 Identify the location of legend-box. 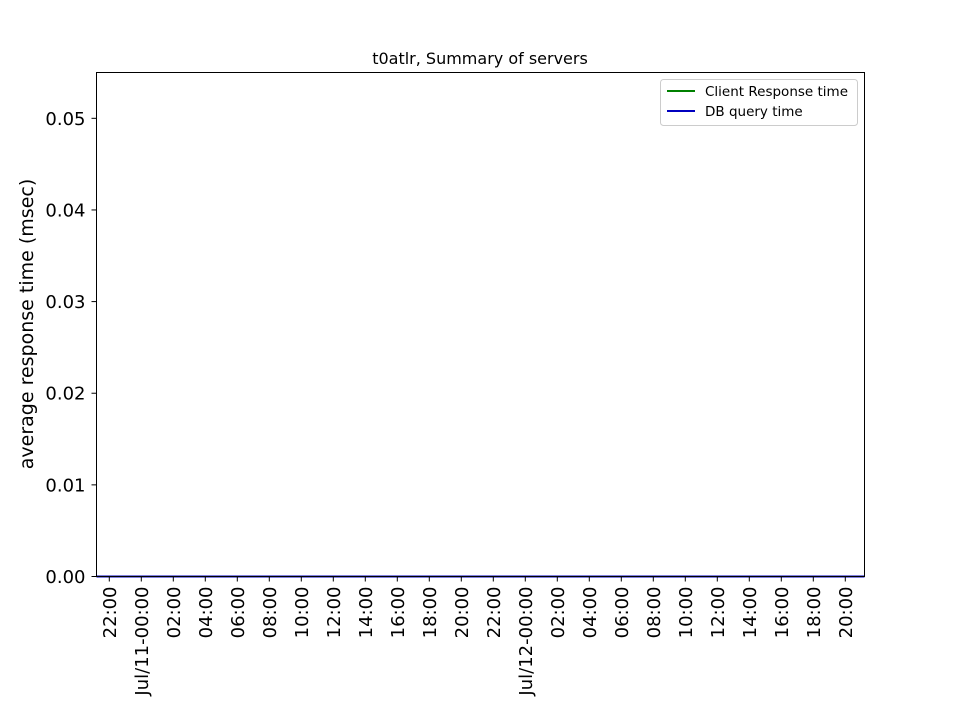
(759, 102).